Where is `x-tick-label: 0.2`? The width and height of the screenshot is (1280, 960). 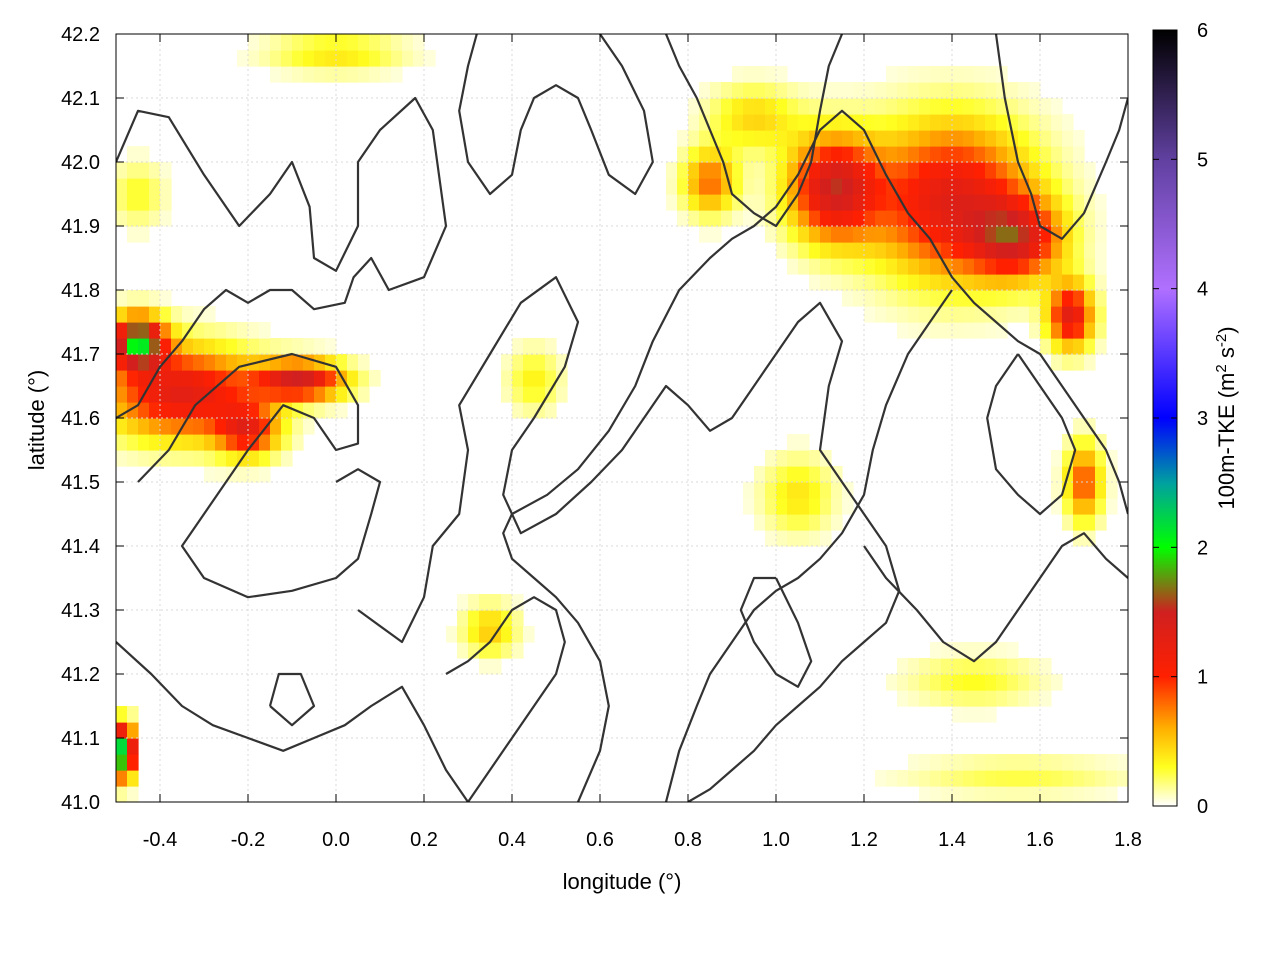
x-tick-label: 0.2 is located at coordinates (424, 840).